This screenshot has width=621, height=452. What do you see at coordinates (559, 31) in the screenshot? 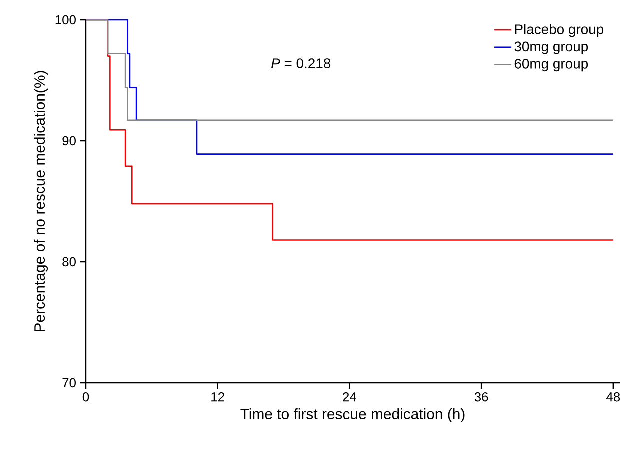
I see `legend-label: Placebo group` at bounding box center [559, 31].